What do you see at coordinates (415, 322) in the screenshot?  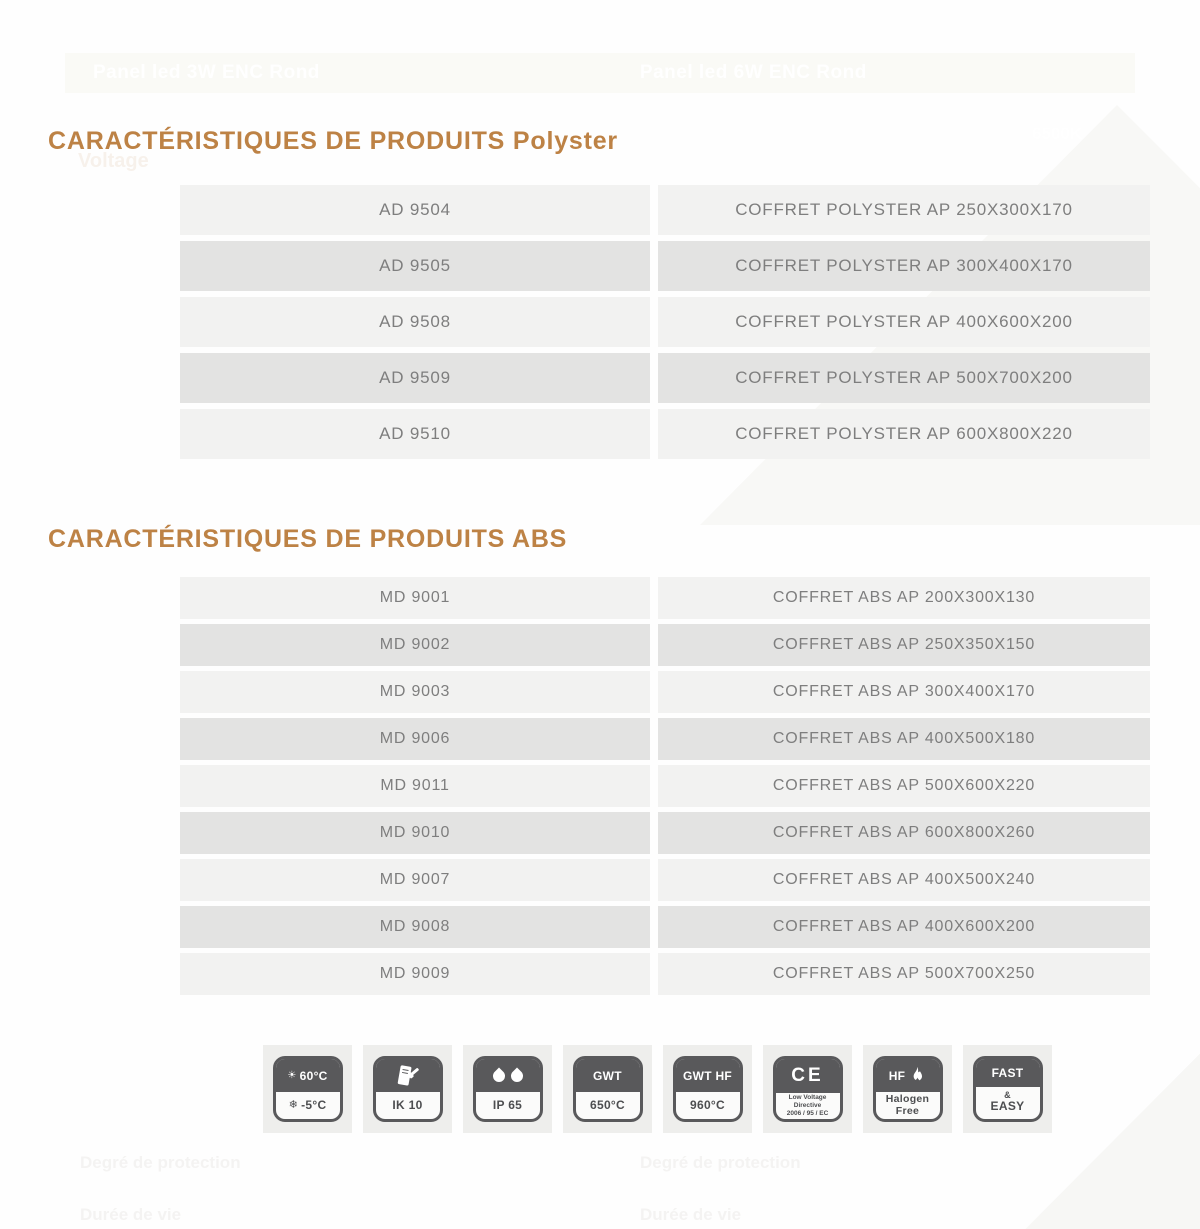 I see `product-code: AD 9508` at bounding box center [415, 322].